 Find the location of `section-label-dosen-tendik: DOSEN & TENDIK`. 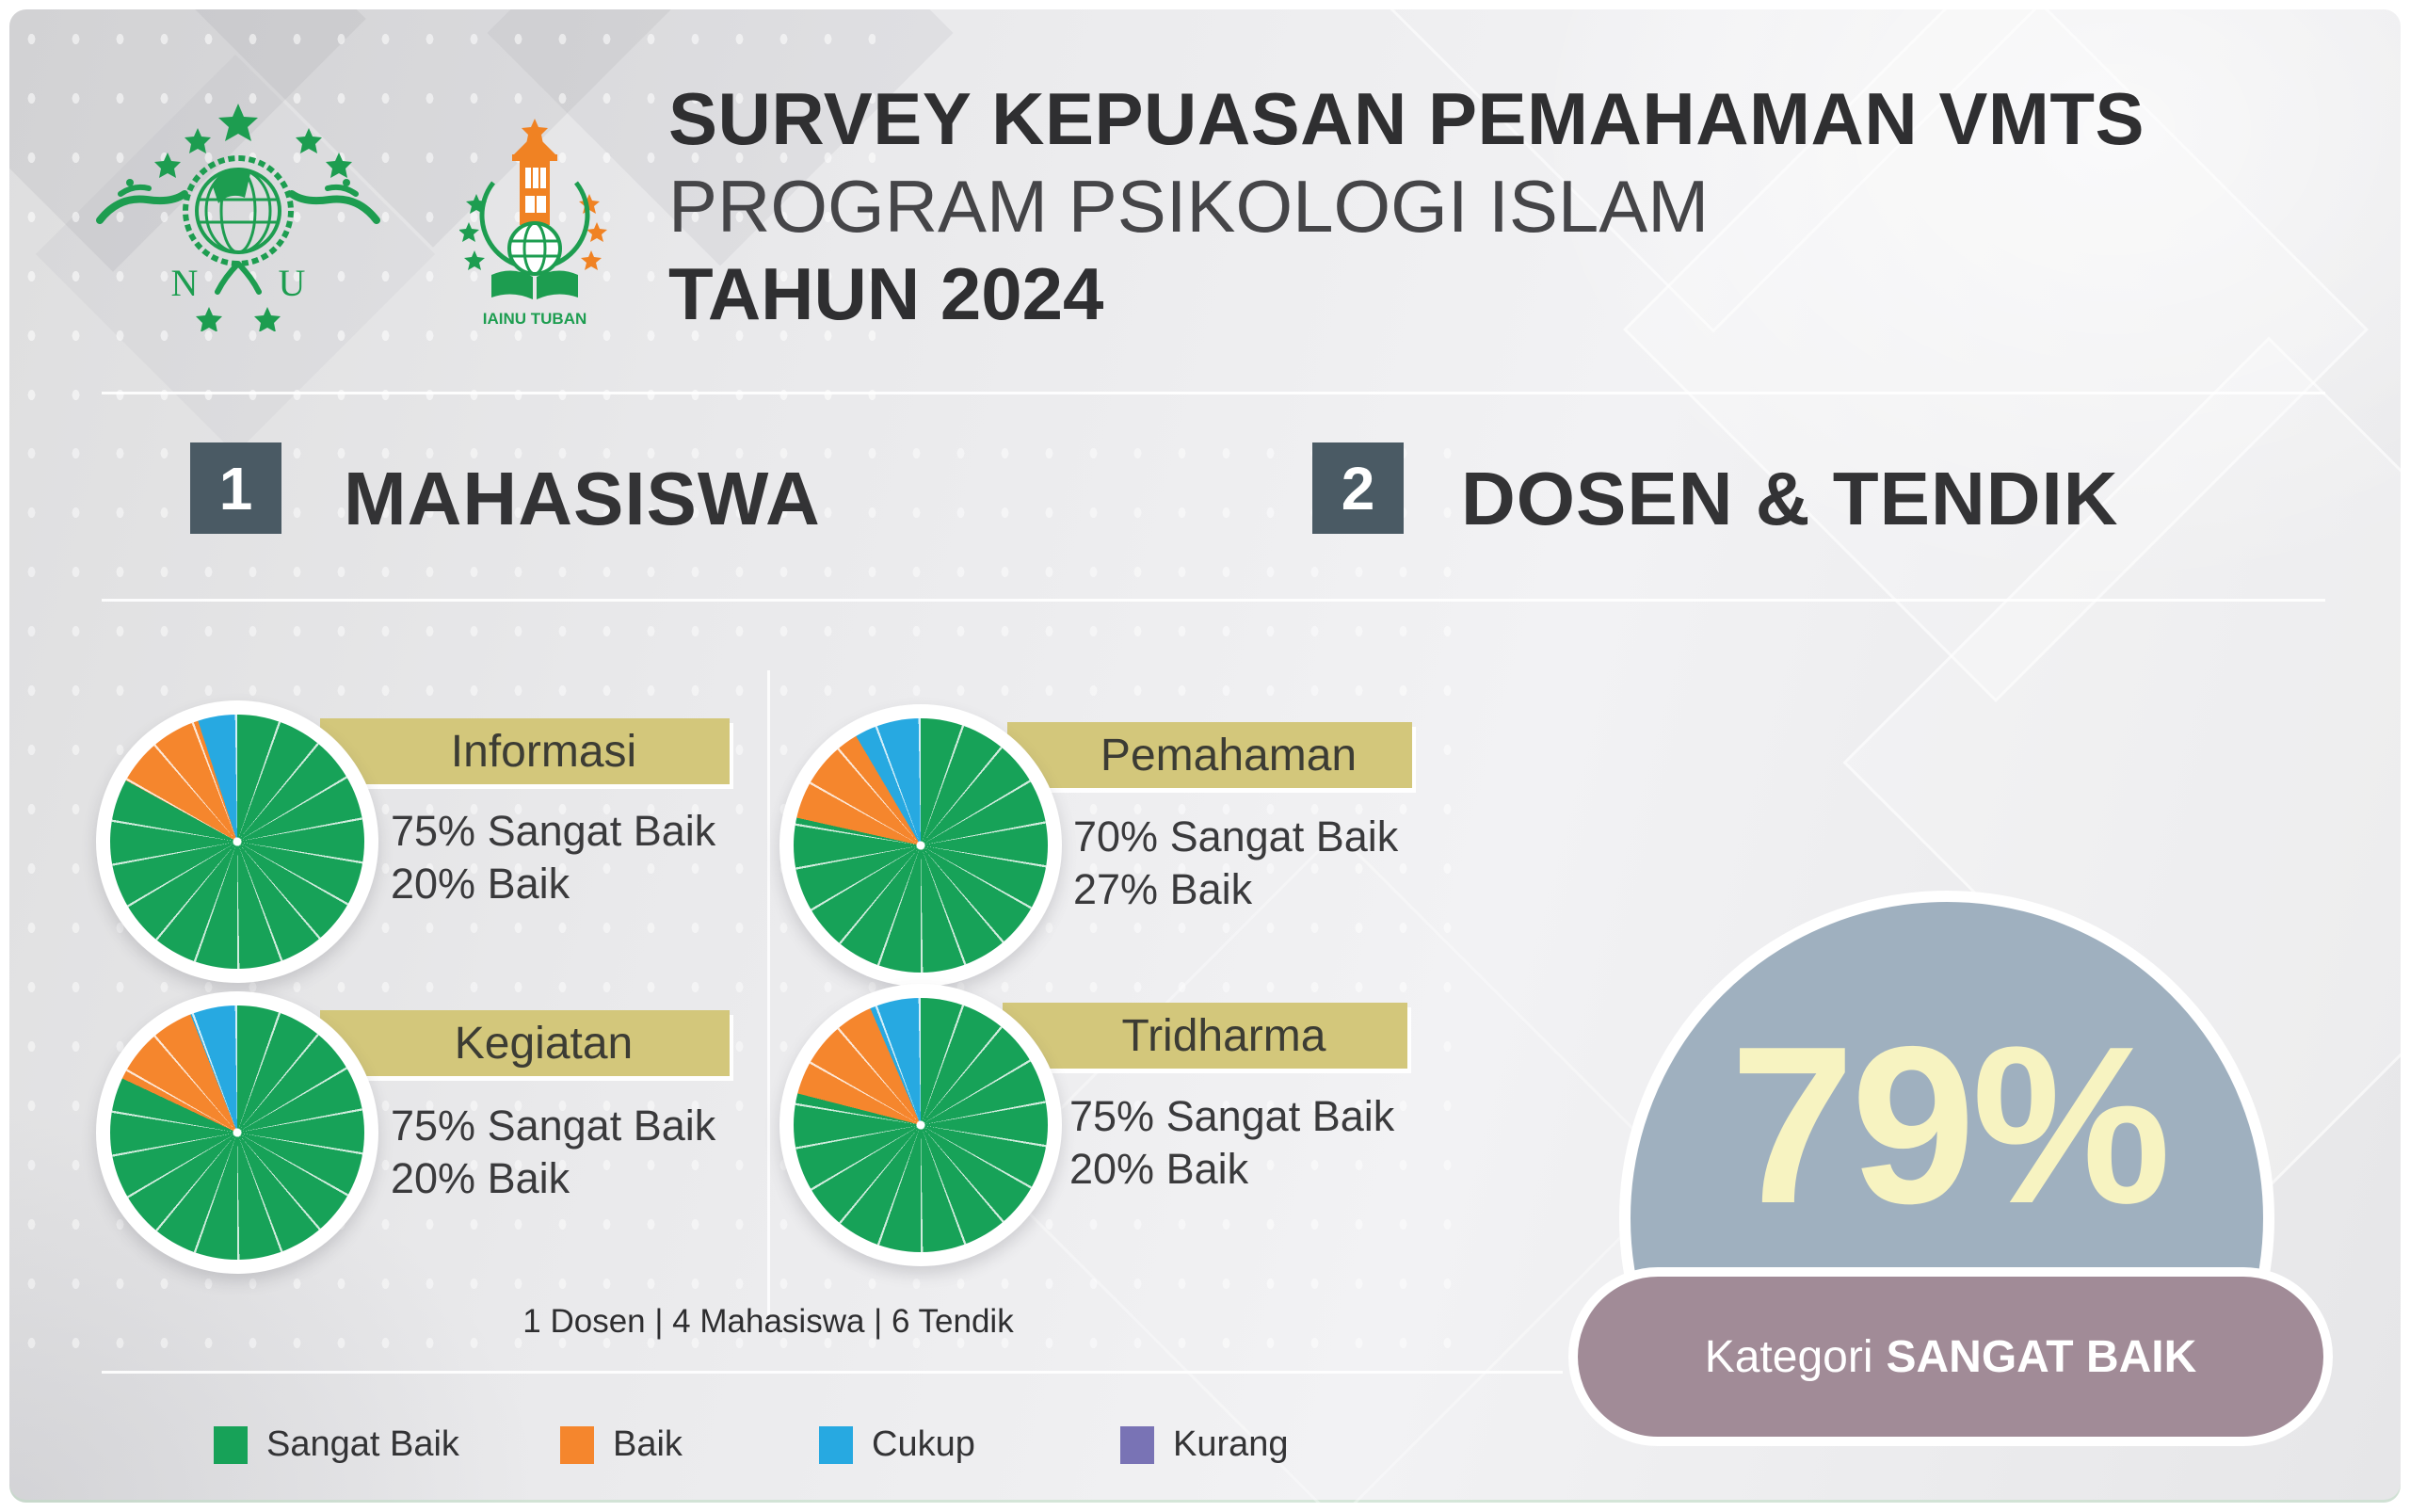

section-label-dosen-tendik: DOSEN & TENDIK is located at coordinates (1790, 498).